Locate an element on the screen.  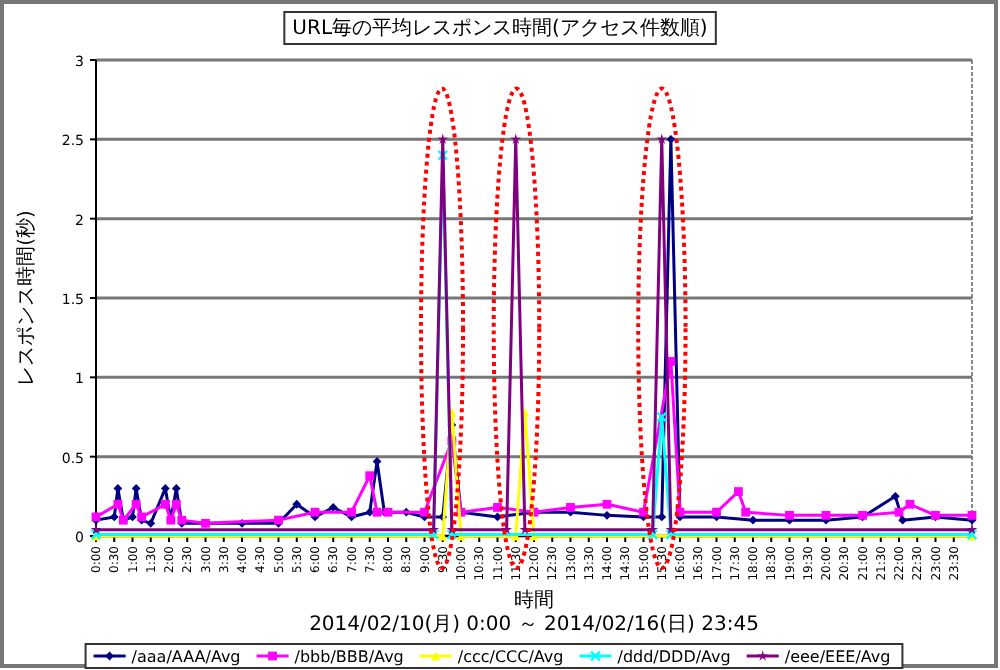
legend-label: /aaa/AAA/Avg is located at coordinates (186, 657).